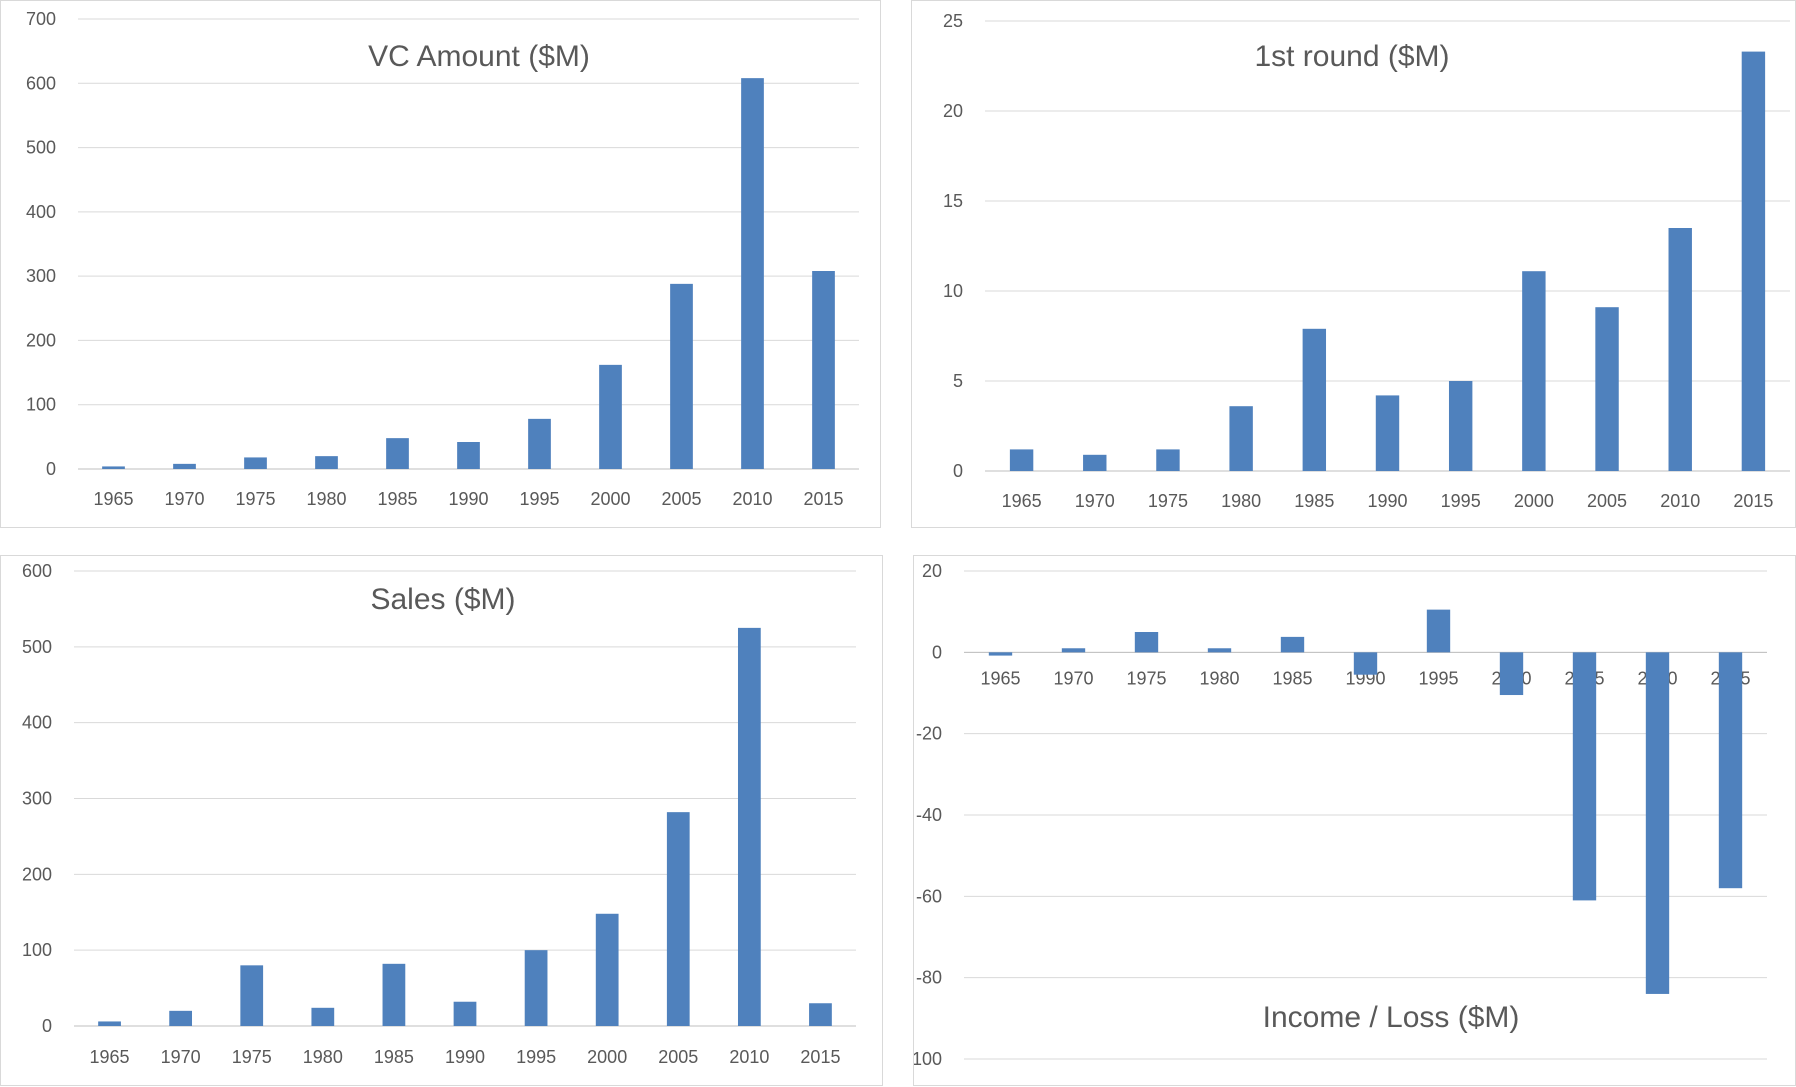 This screenshot has height=1087, width=1796. Describe the element at coordinates (958, 381) in the screenshot. I see `y-tick-label: 5` at that location.